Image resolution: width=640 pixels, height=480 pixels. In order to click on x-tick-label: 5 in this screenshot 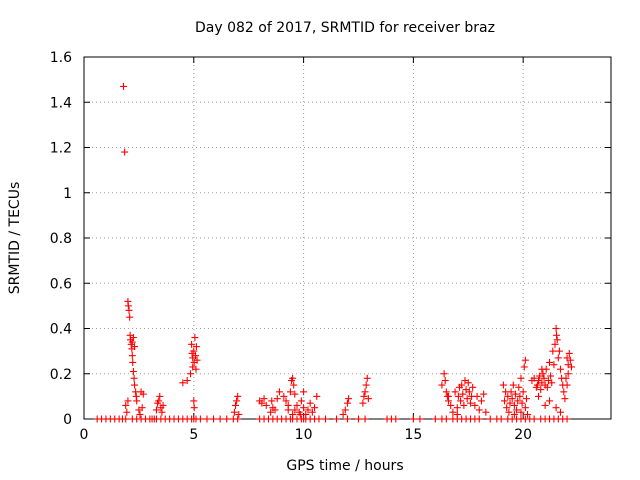, I will do `click(193, 435)`.